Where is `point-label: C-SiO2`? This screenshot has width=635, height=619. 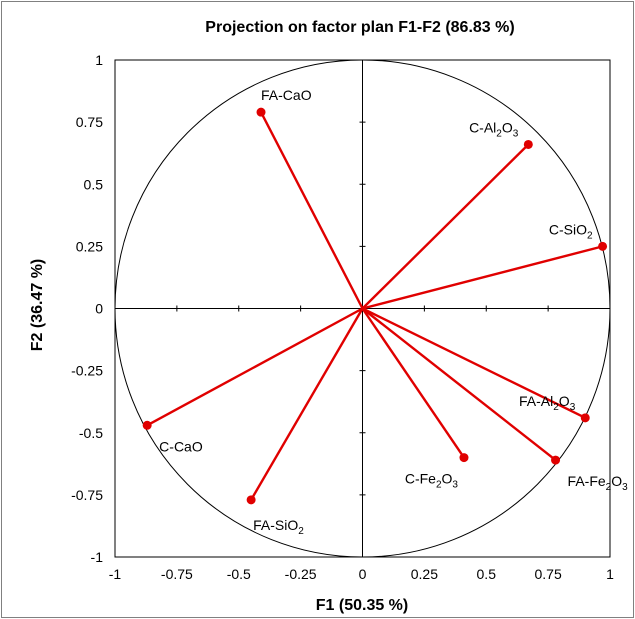
point-label: C-SiO2 is located at coordinates (571, 231).